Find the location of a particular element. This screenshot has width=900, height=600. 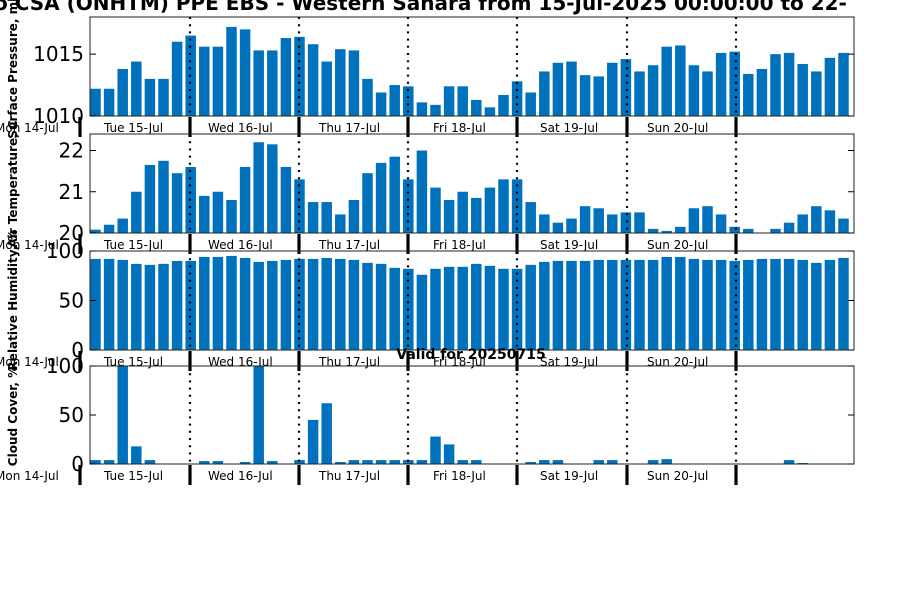

y-tick-label: 1015 is located at coordinates (58, 54).